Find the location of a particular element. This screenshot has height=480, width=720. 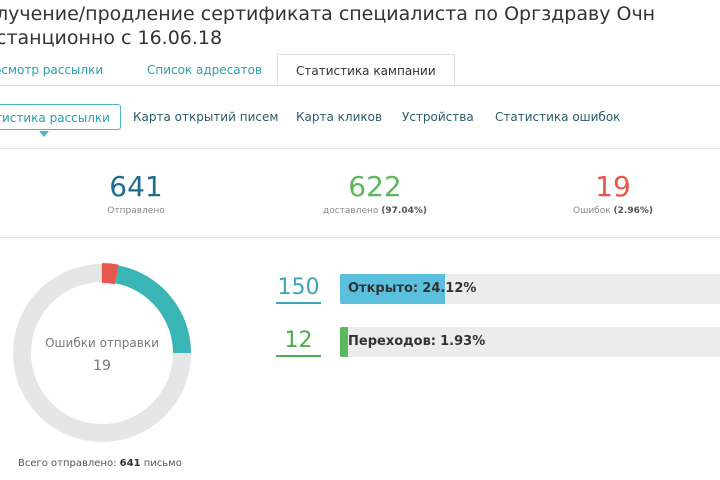

clicks-label: Переходов: is located at coordinates (392, 341).